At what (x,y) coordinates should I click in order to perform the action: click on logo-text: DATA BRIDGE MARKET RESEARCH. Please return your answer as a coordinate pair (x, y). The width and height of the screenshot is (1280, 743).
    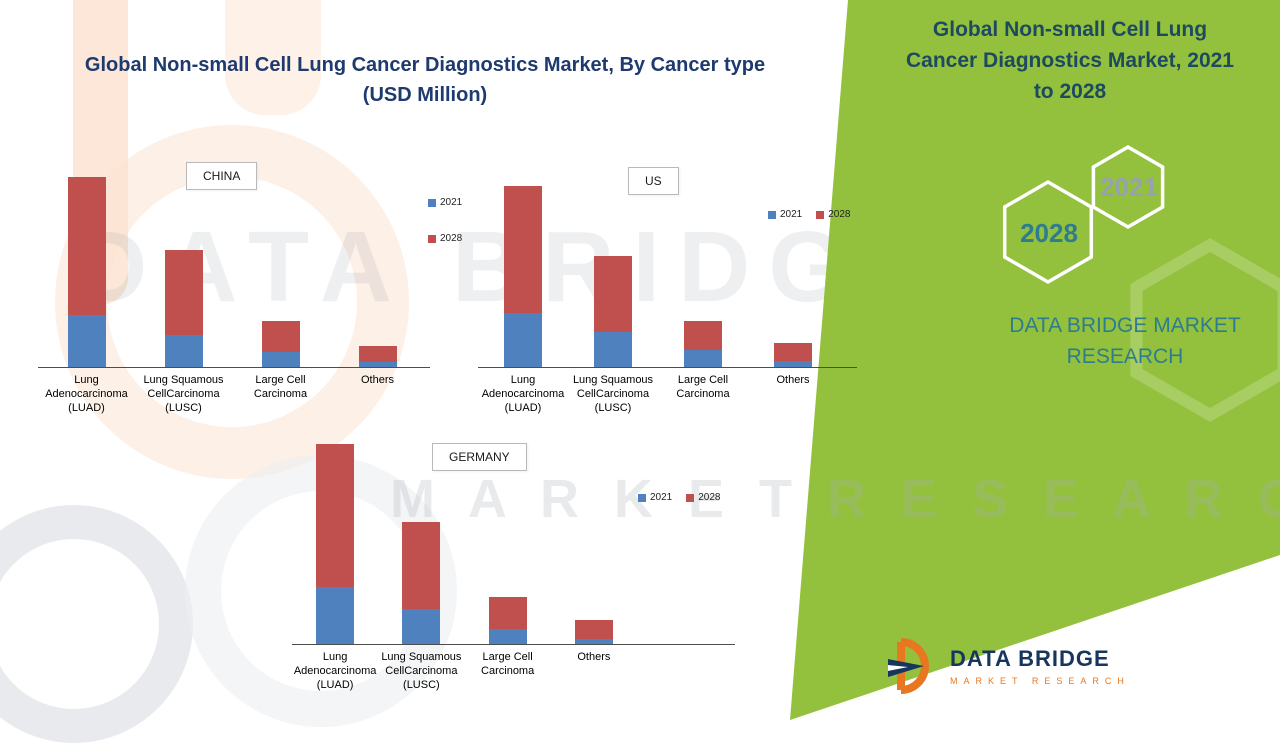
    Looking at the image, I should click on (1040, 666).